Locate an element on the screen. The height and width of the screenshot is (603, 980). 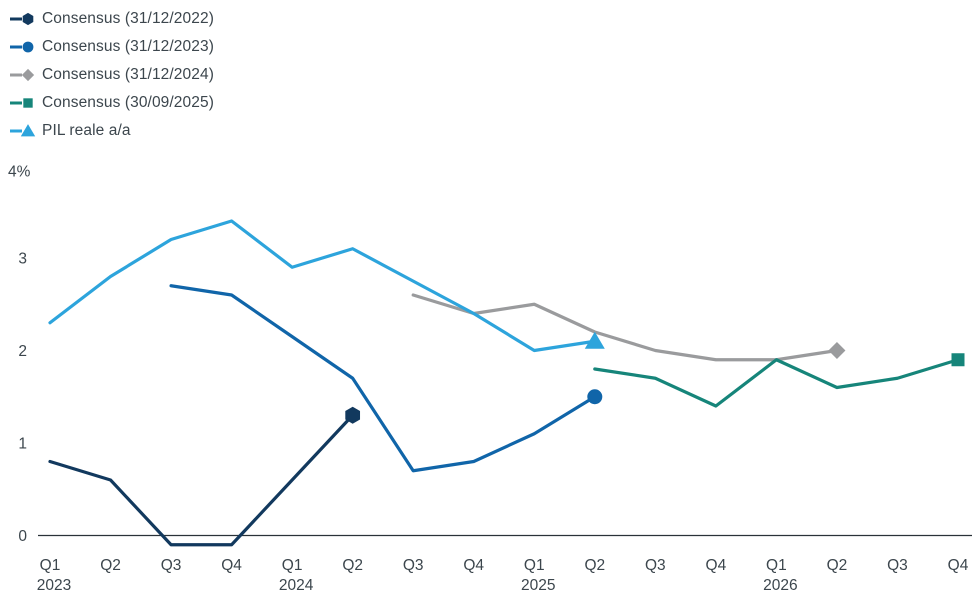
square-legend-icon is located at coordinates (21, 103).